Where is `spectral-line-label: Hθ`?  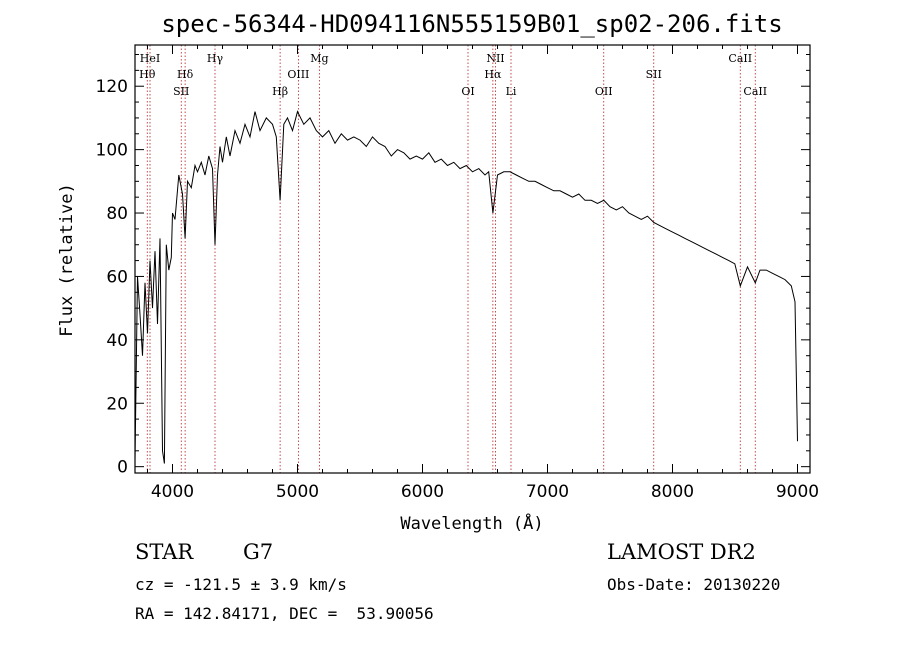 spectral-line-label: Hθ is located at coordinates (147, 74).